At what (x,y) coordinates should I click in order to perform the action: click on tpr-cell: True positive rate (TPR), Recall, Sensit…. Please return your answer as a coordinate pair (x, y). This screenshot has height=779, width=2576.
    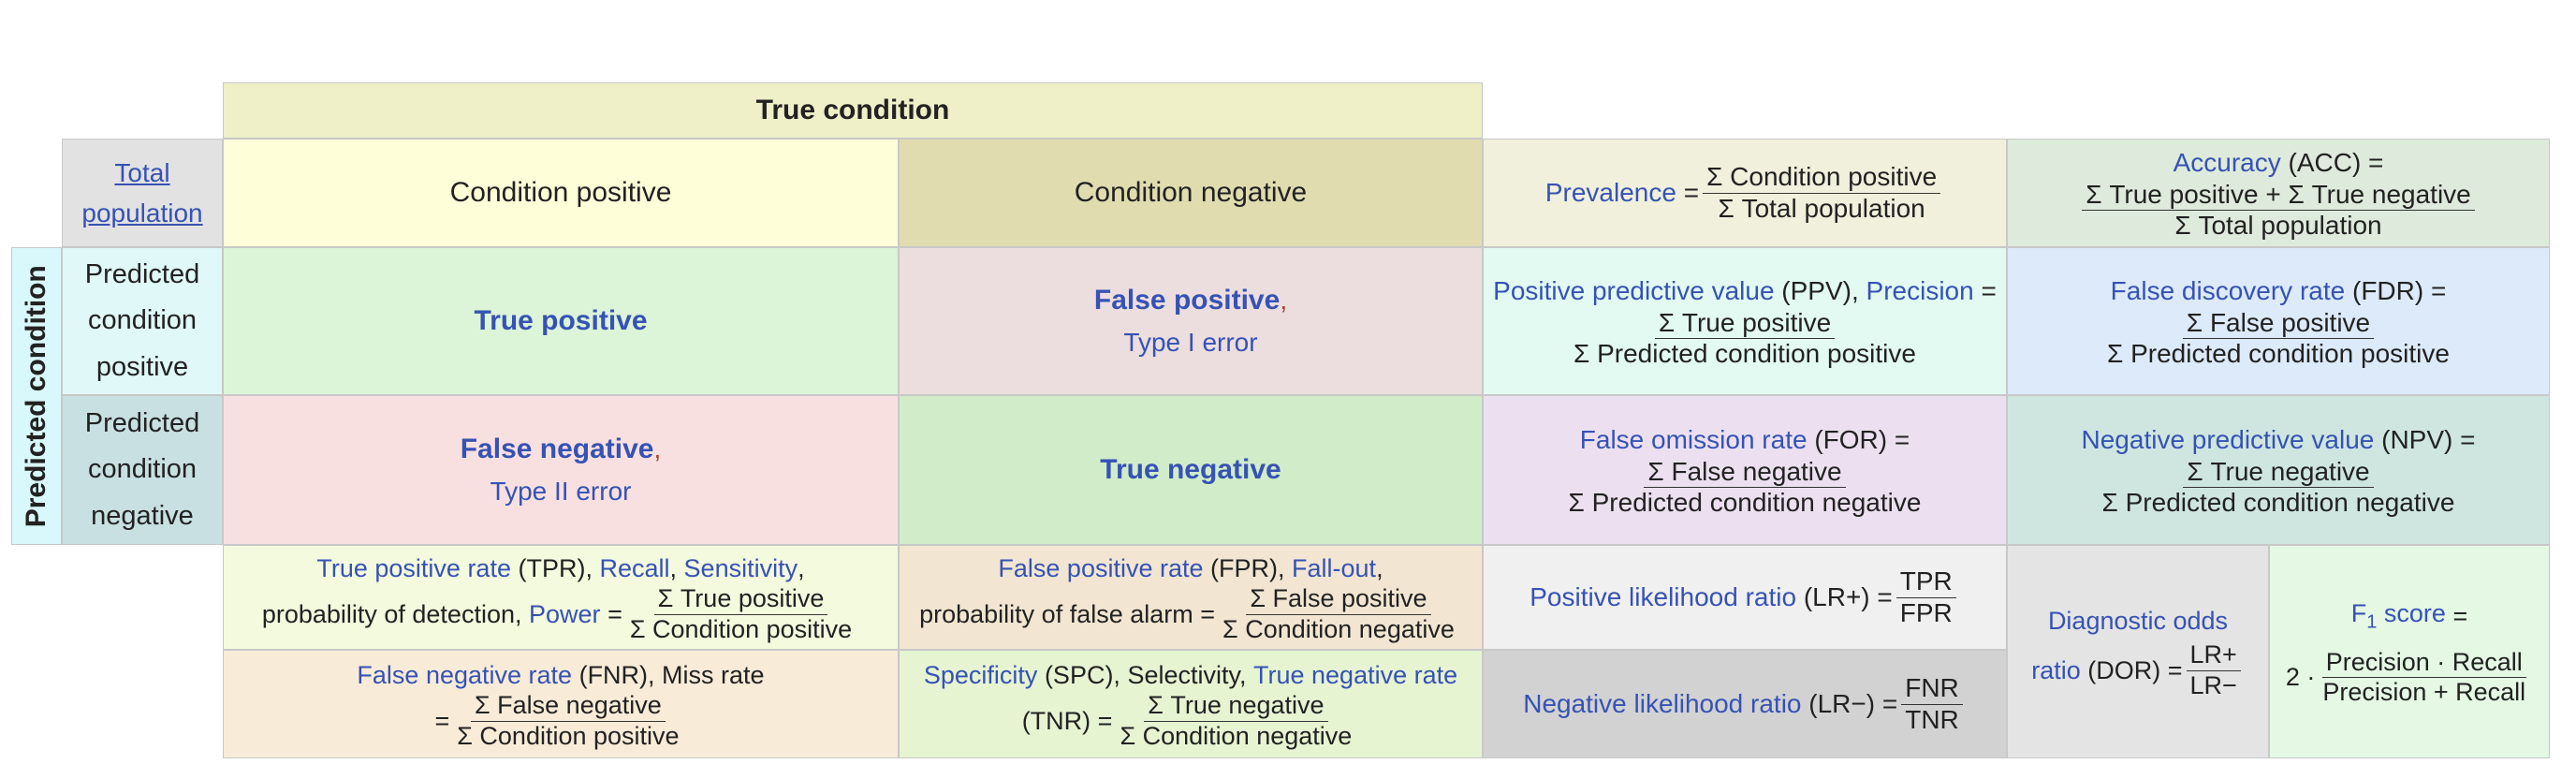
    Looking at the image, I should click on (561, 597).